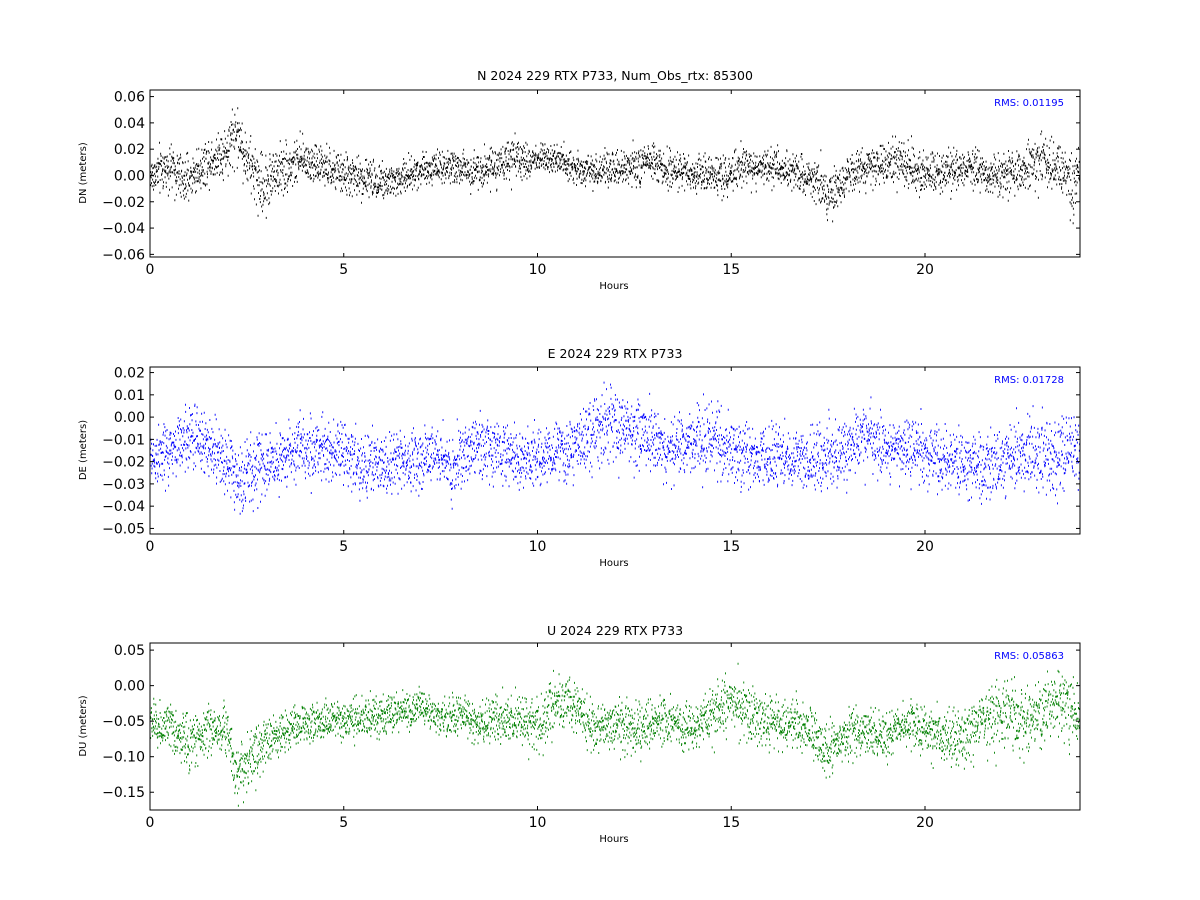 This screenshot has height=900, width=1200. Describe the element at coordinates (123, 529) in the screenshot. I see `panel-east-ytick-label: −0.05` at that location.